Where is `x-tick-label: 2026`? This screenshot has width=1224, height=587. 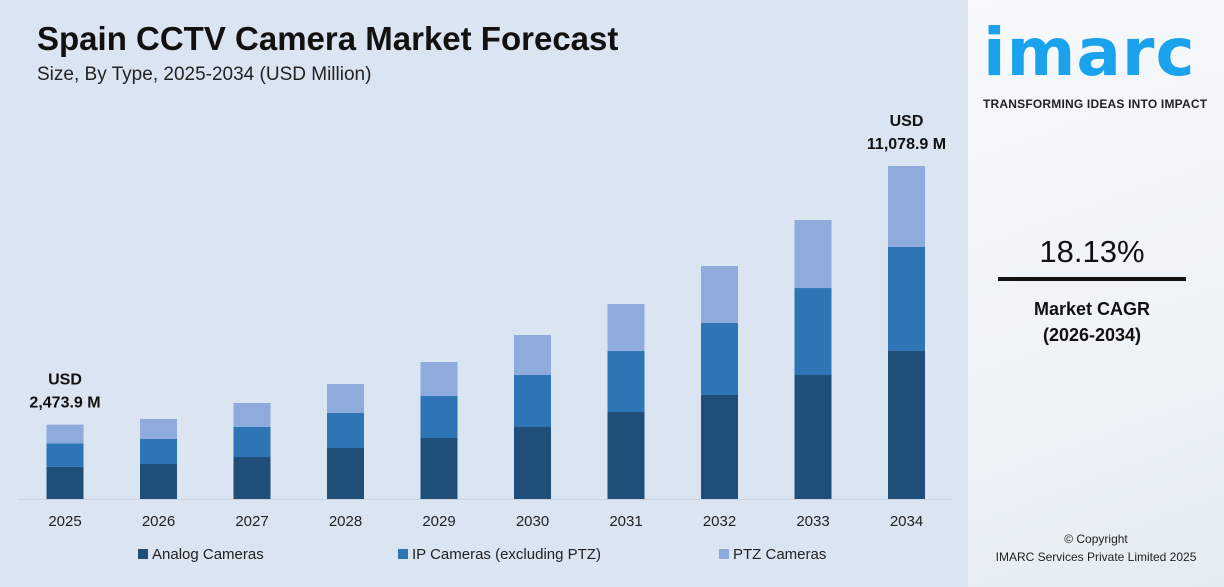
x-tick-label: 2026 is located at coordinates (158, 521).